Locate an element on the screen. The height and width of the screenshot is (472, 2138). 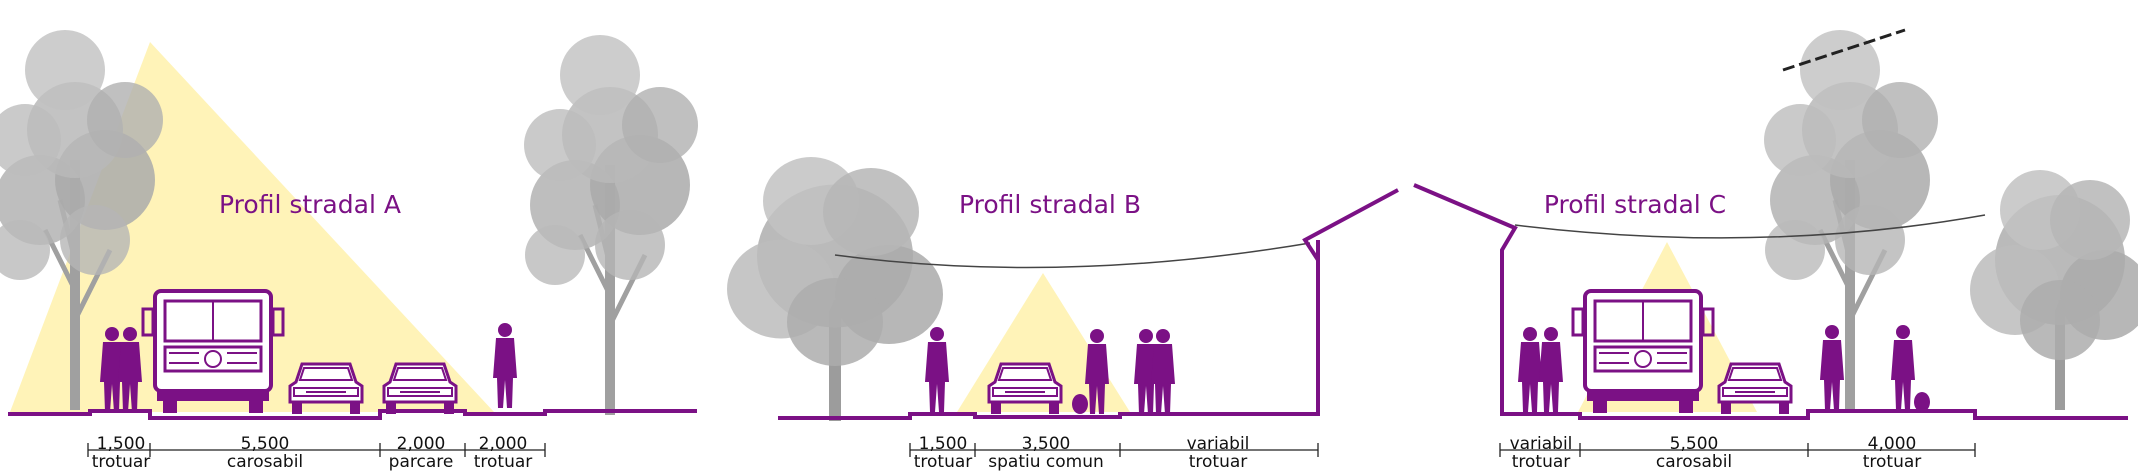
dim-label: parcare is located at coordinates (421, 462).